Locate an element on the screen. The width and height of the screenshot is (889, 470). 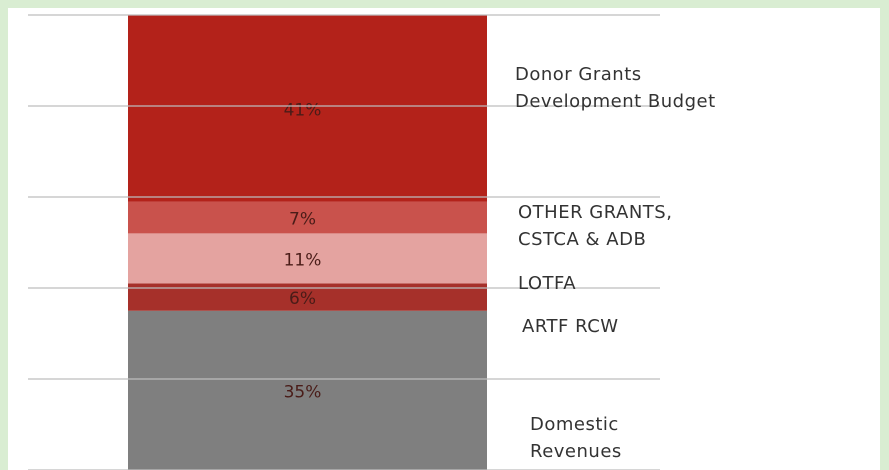
series-label: OTHER GRANTS, CSTCA & ADB is located at coordinates (595, 226).